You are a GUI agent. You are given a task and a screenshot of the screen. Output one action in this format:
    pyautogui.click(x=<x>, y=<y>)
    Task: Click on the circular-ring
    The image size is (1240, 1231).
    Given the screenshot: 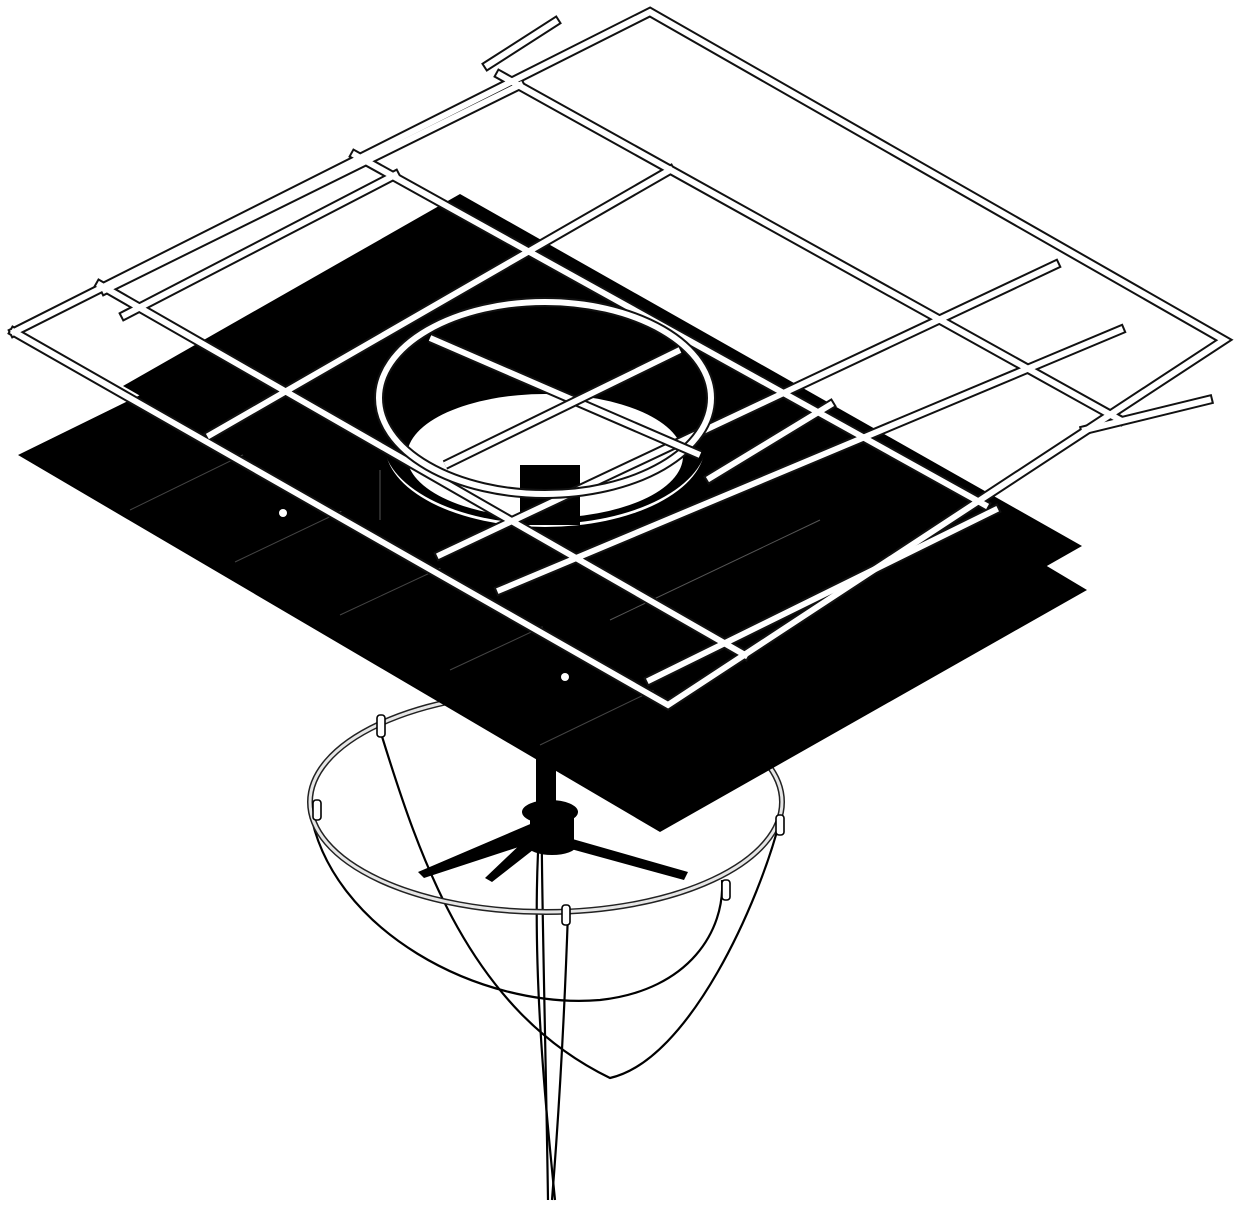 What is the action you would take?
    pyautogui.click(x=545, y=398)
    